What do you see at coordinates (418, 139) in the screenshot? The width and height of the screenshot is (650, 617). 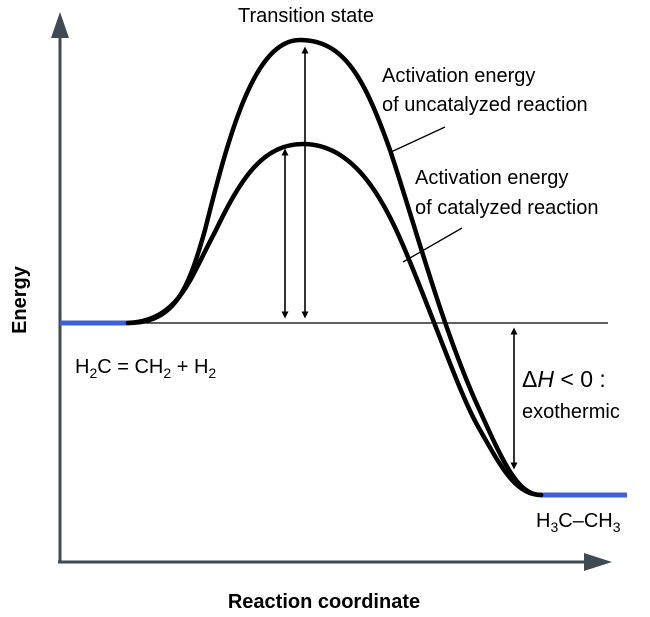 I see `uncatalyzed-label-leader` at bounding box center [418, 139].